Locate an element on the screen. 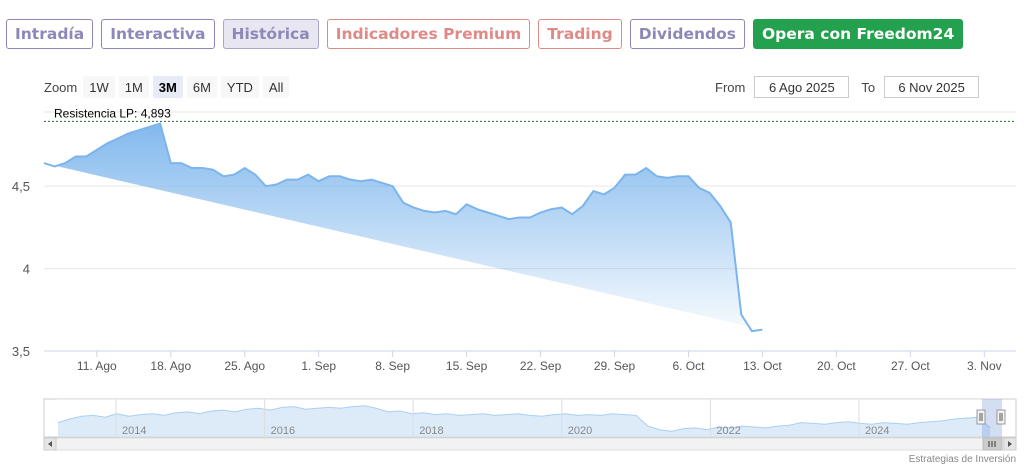 The height and width of the screenshot is (470, 1031). zoom-button-1w: 1W is located at coordinates (99, 87).